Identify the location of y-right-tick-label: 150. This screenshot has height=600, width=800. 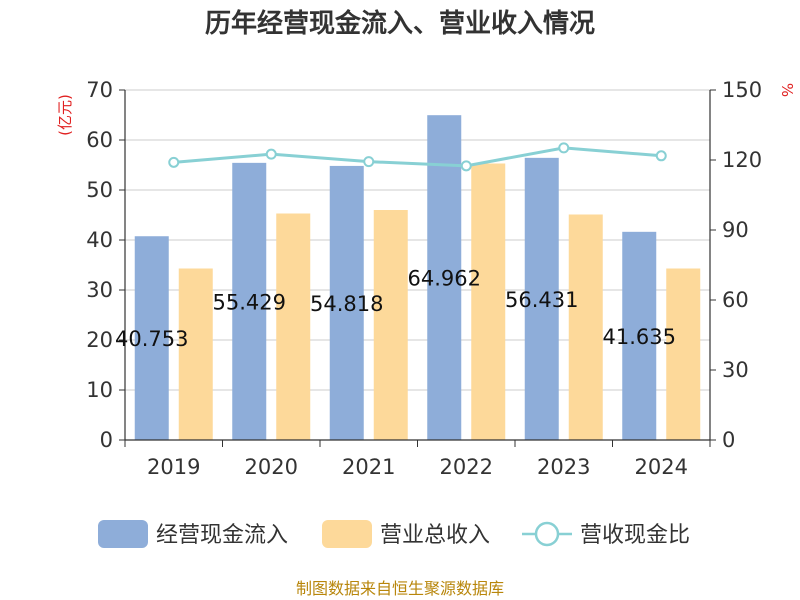
(742, 90).